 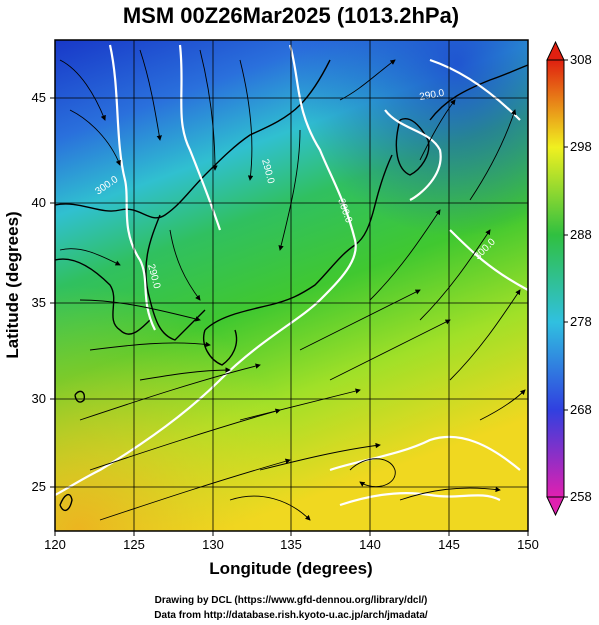 I want to click on colorbar-tick-label: 278, so click(x=581, y=321).